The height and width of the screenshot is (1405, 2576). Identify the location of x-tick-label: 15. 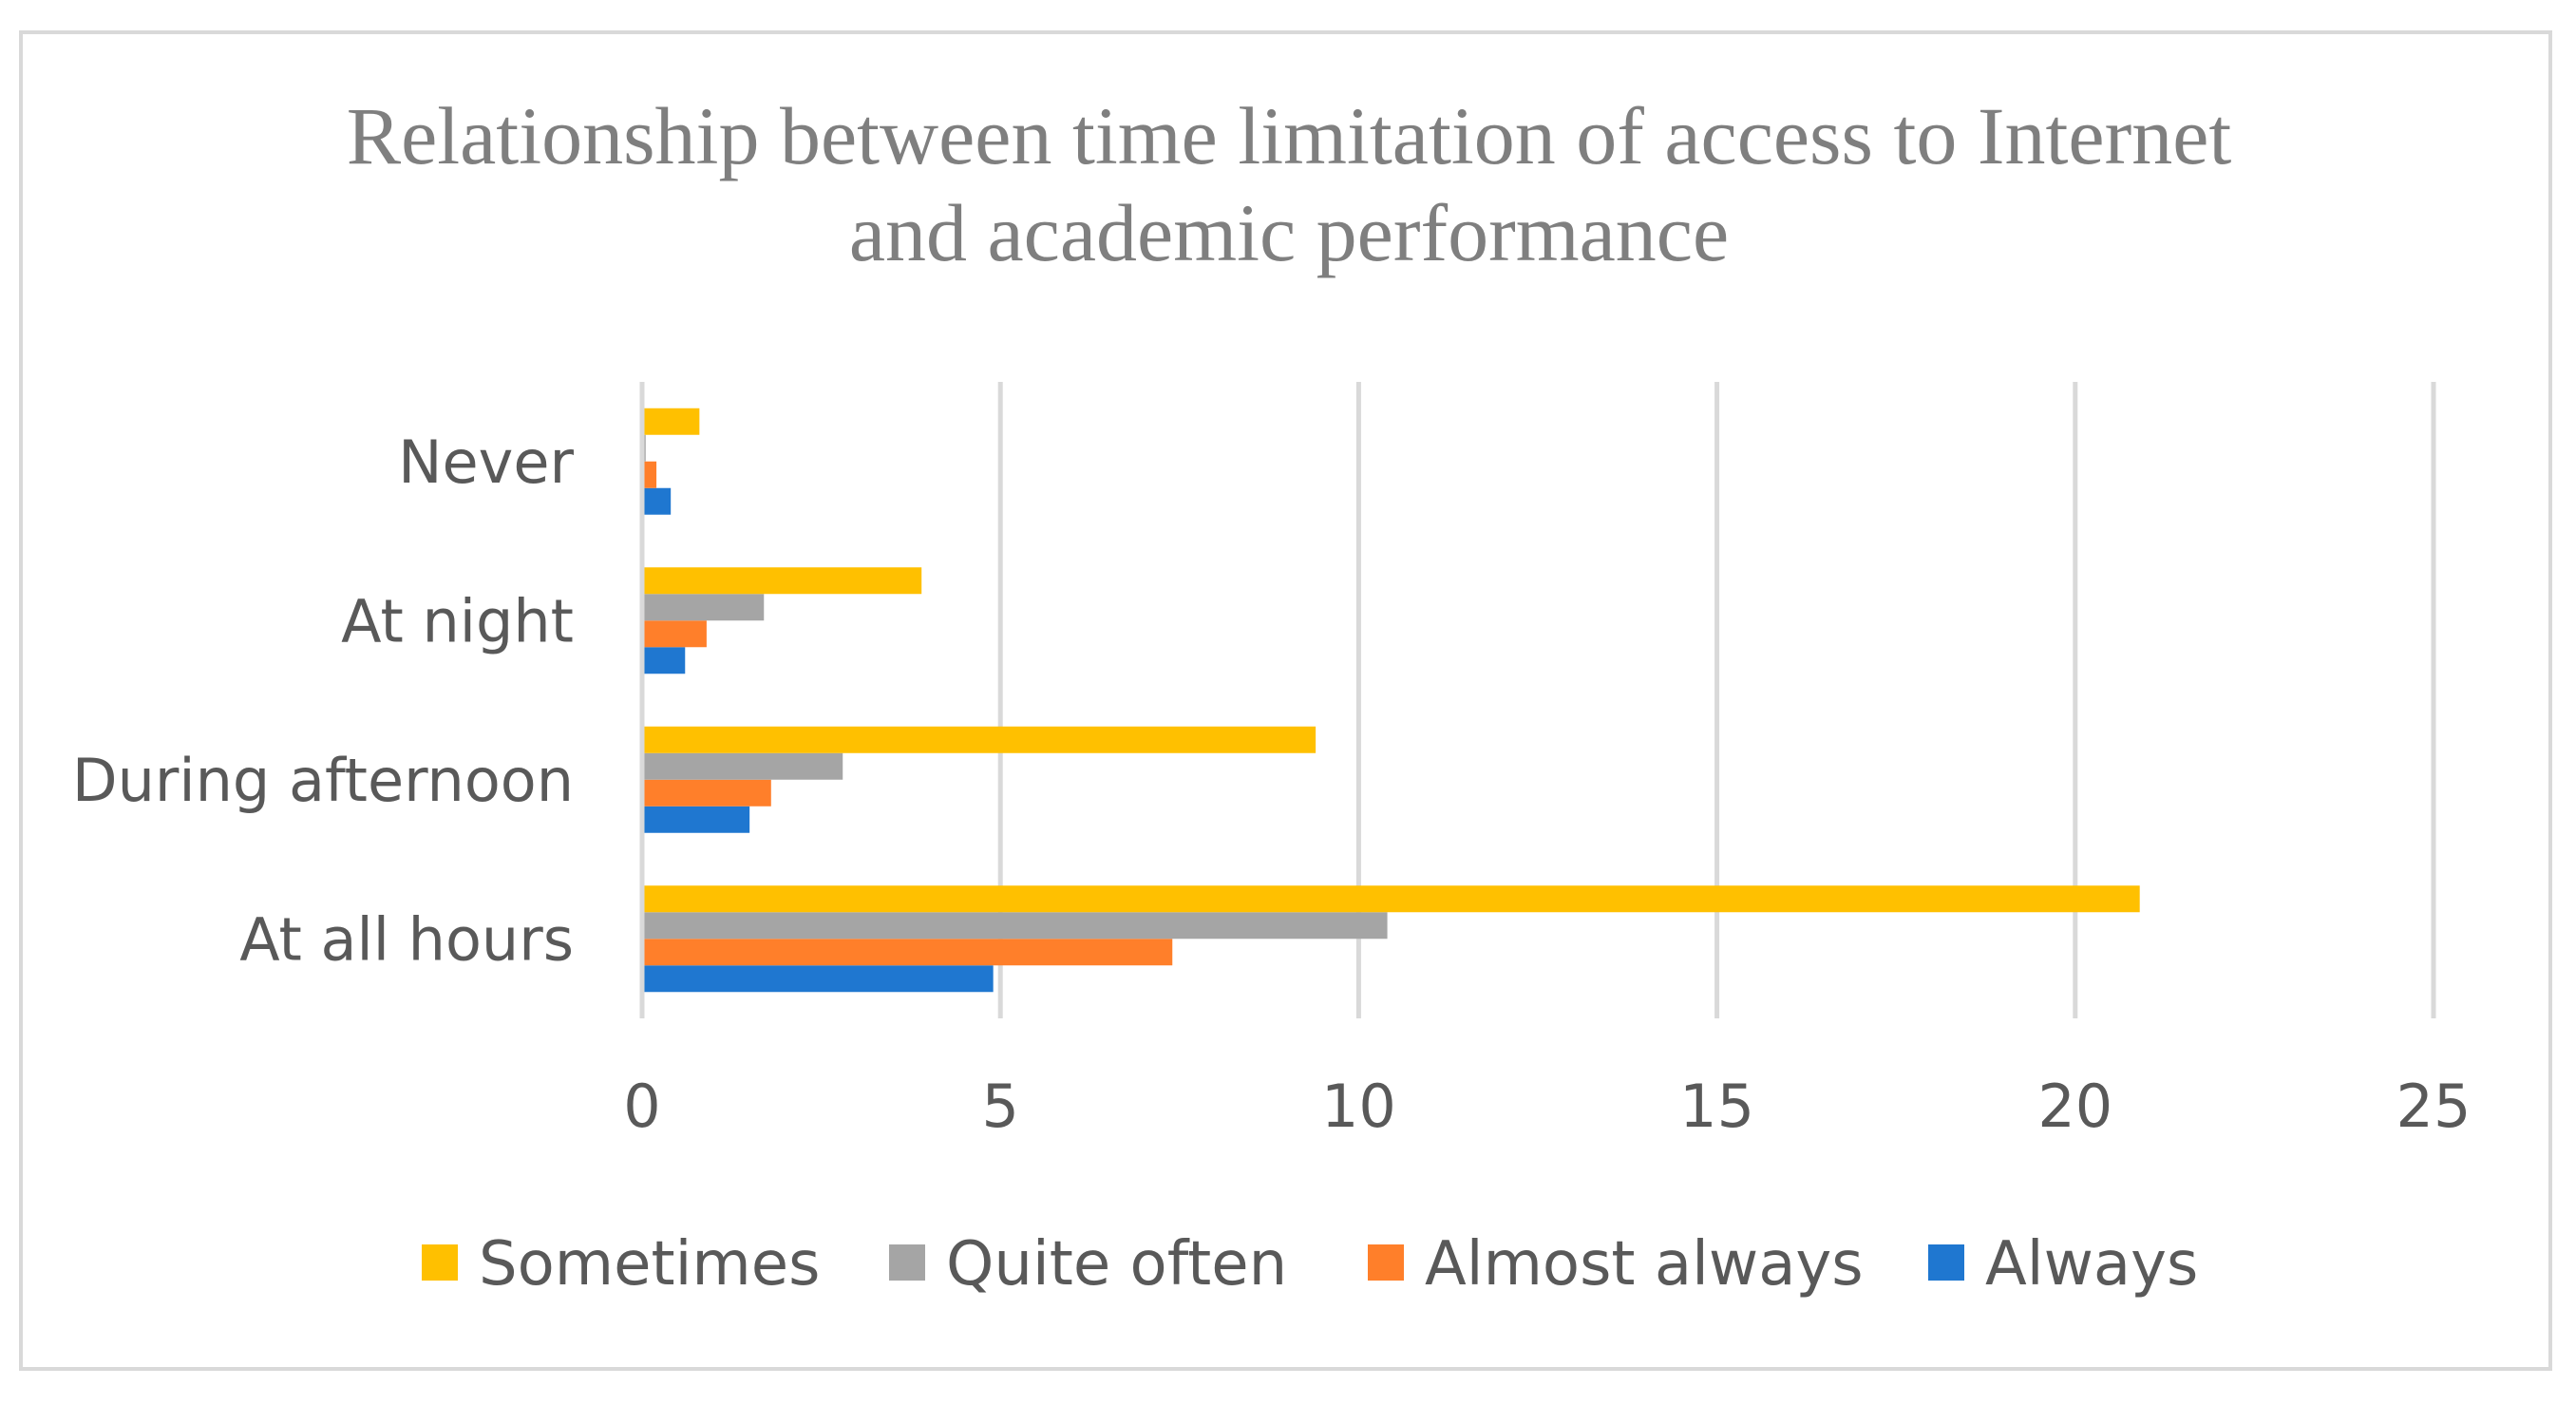
(1716, 1106).